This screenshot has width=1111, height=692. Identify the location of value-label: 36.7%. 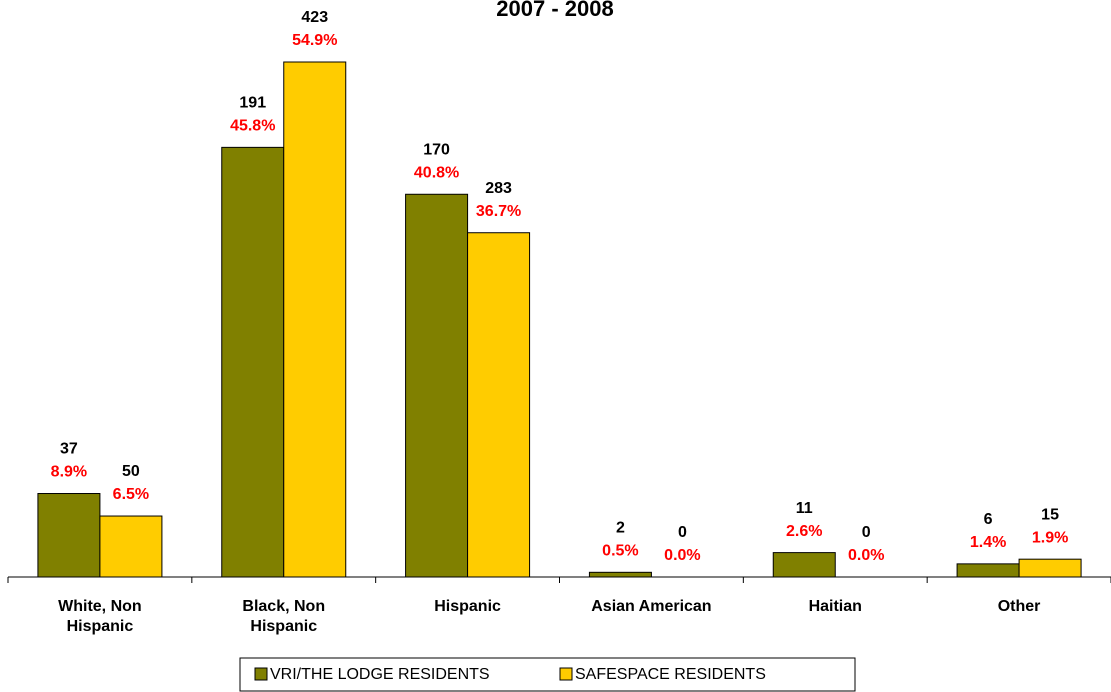
(498, 211).